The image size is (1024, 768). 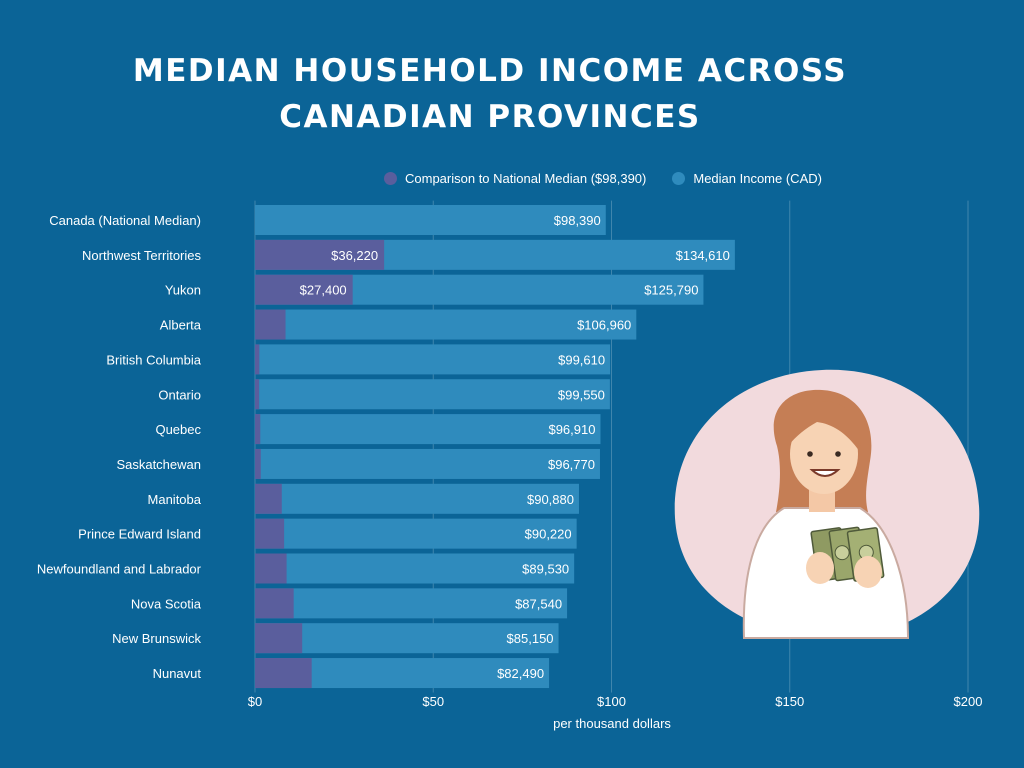 What do you see at coordinates (824, 426) in the screenshot?
I see `hair-bangs` at bounding box center [824, 426].